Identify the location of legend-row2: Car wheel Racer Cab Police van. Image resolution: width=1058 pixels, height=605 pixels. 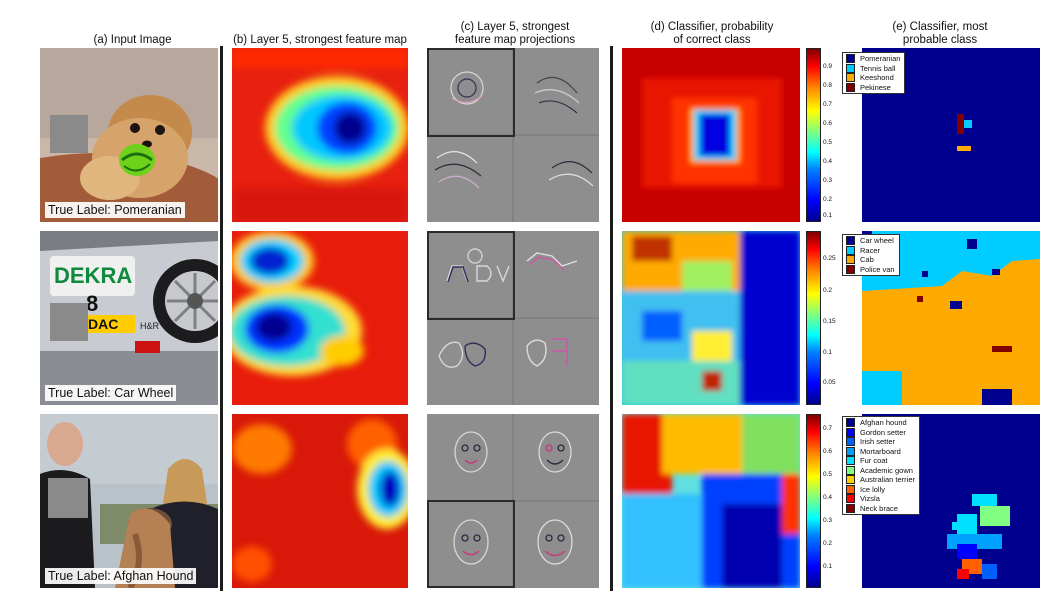
(871, 255).